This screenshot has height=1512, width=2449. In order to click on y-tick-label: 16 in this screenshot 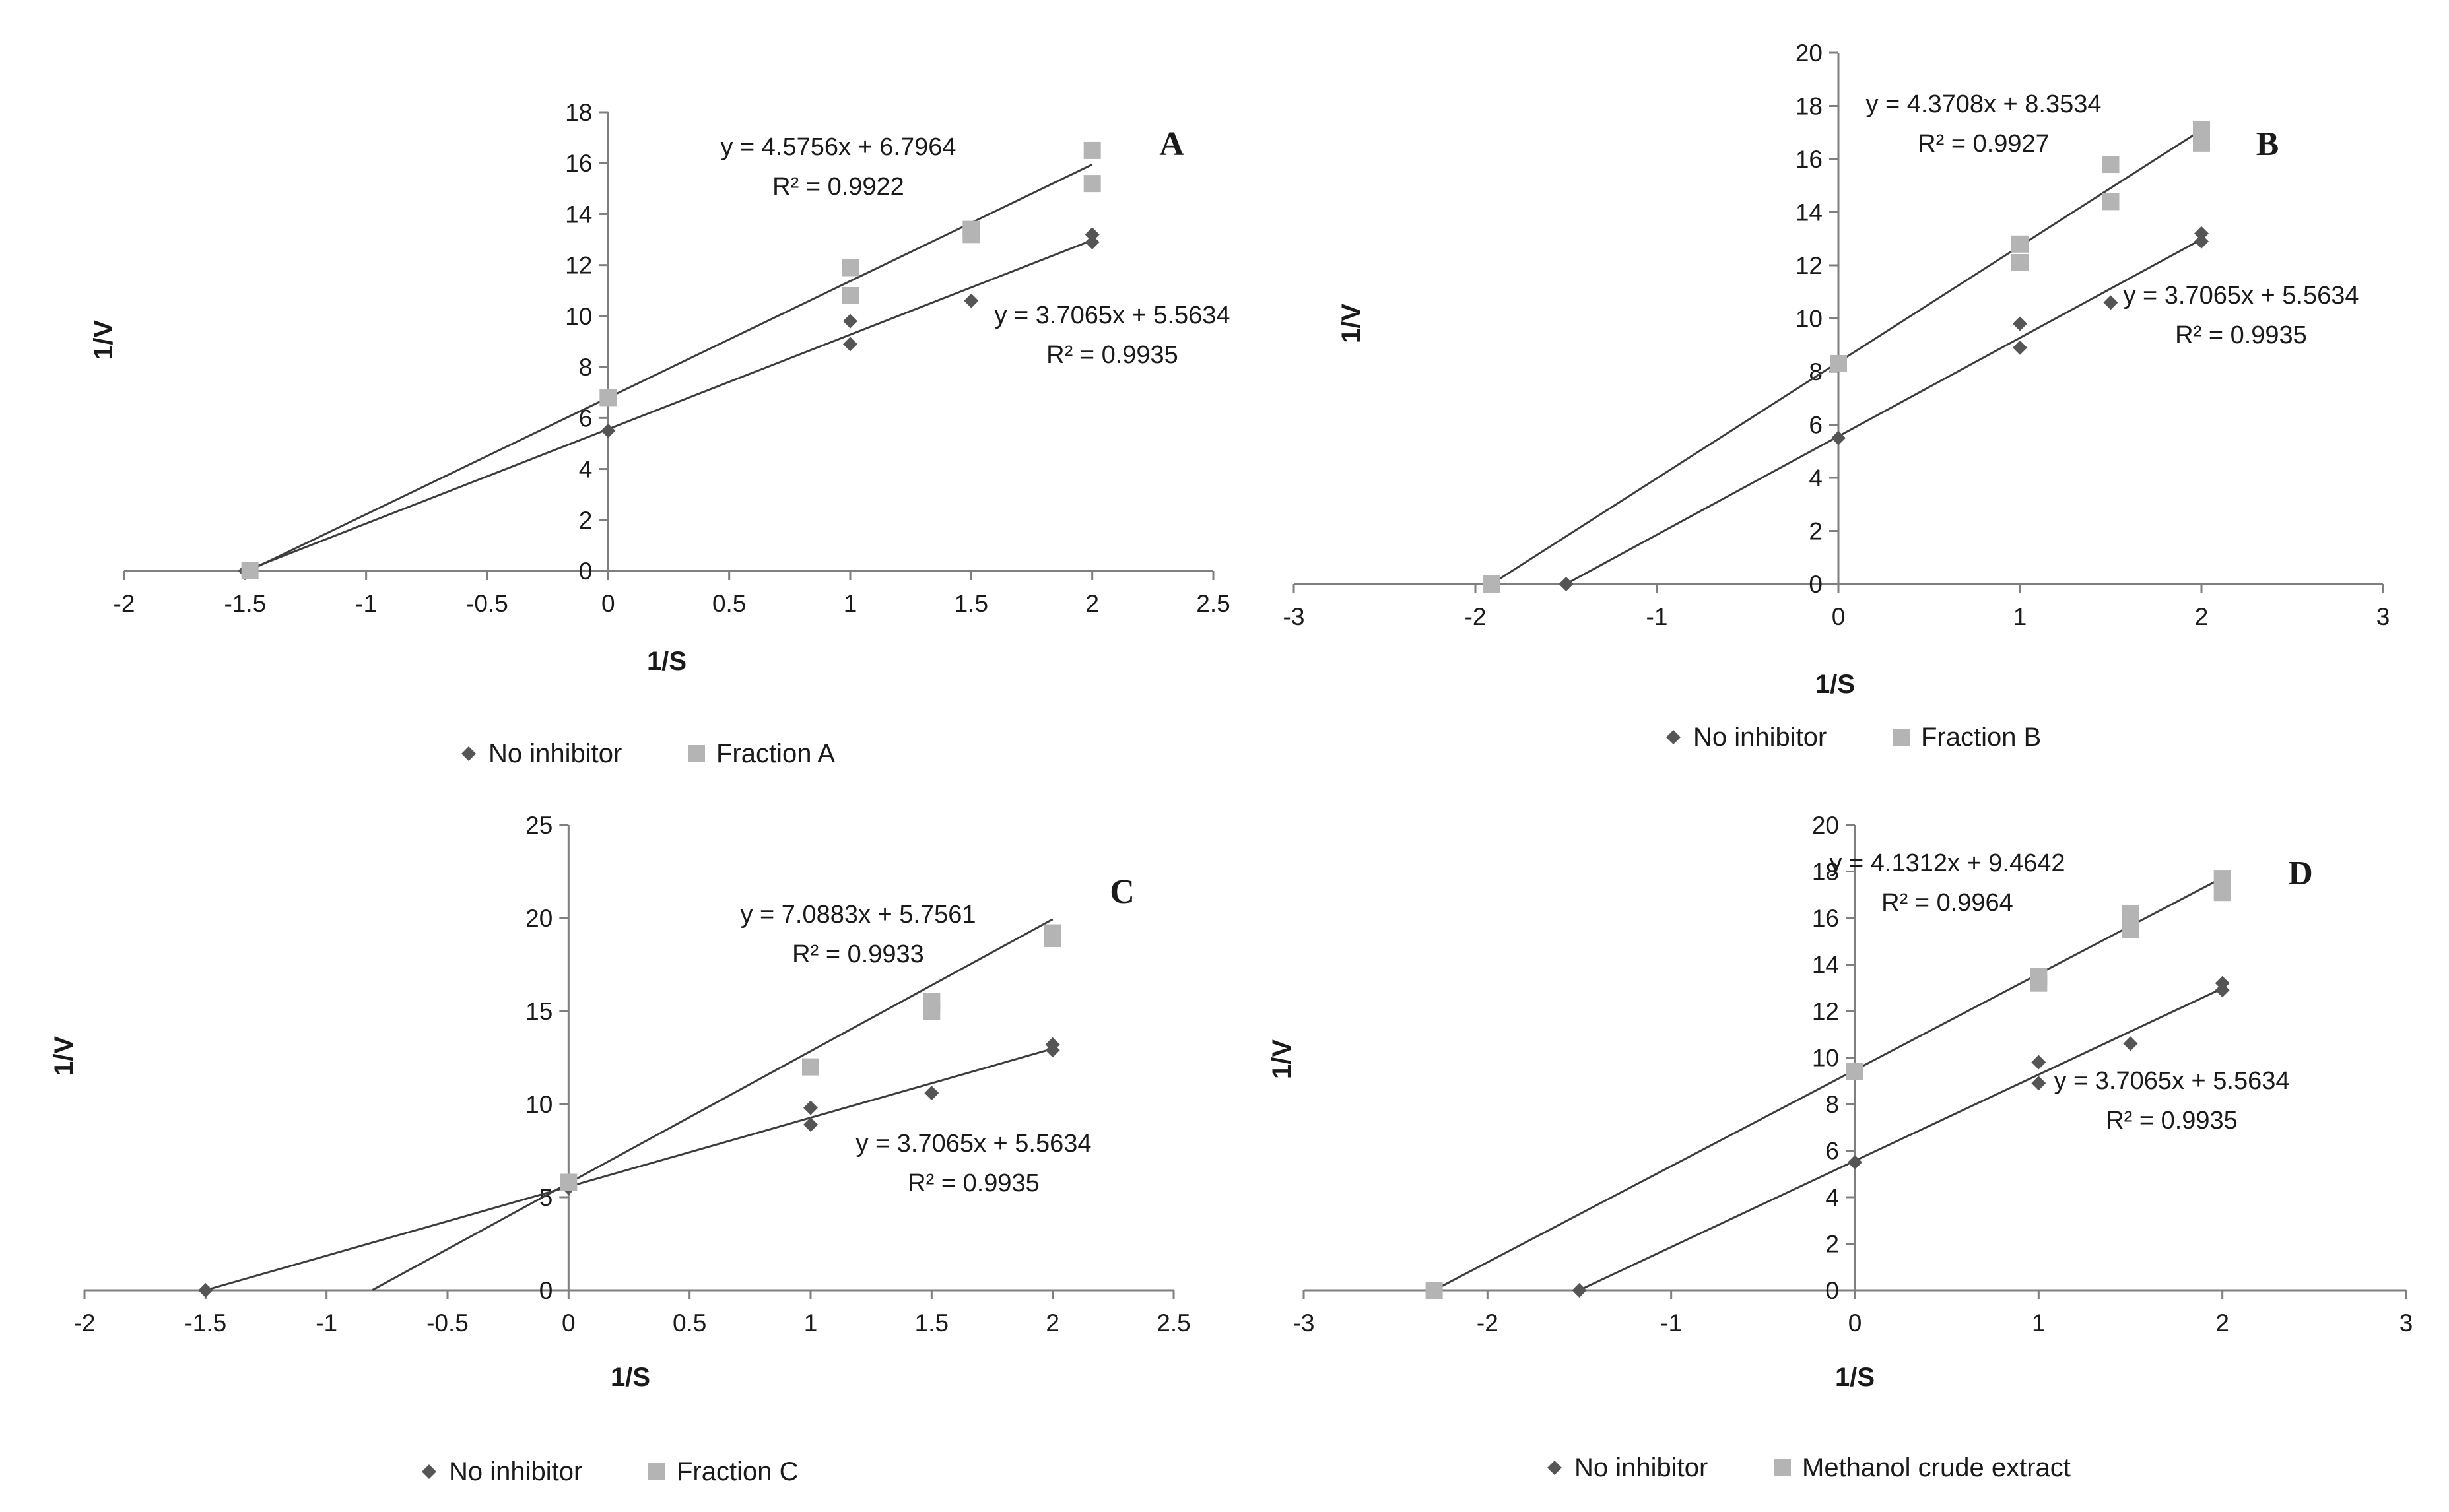, I will do `click(1809, 159)`.